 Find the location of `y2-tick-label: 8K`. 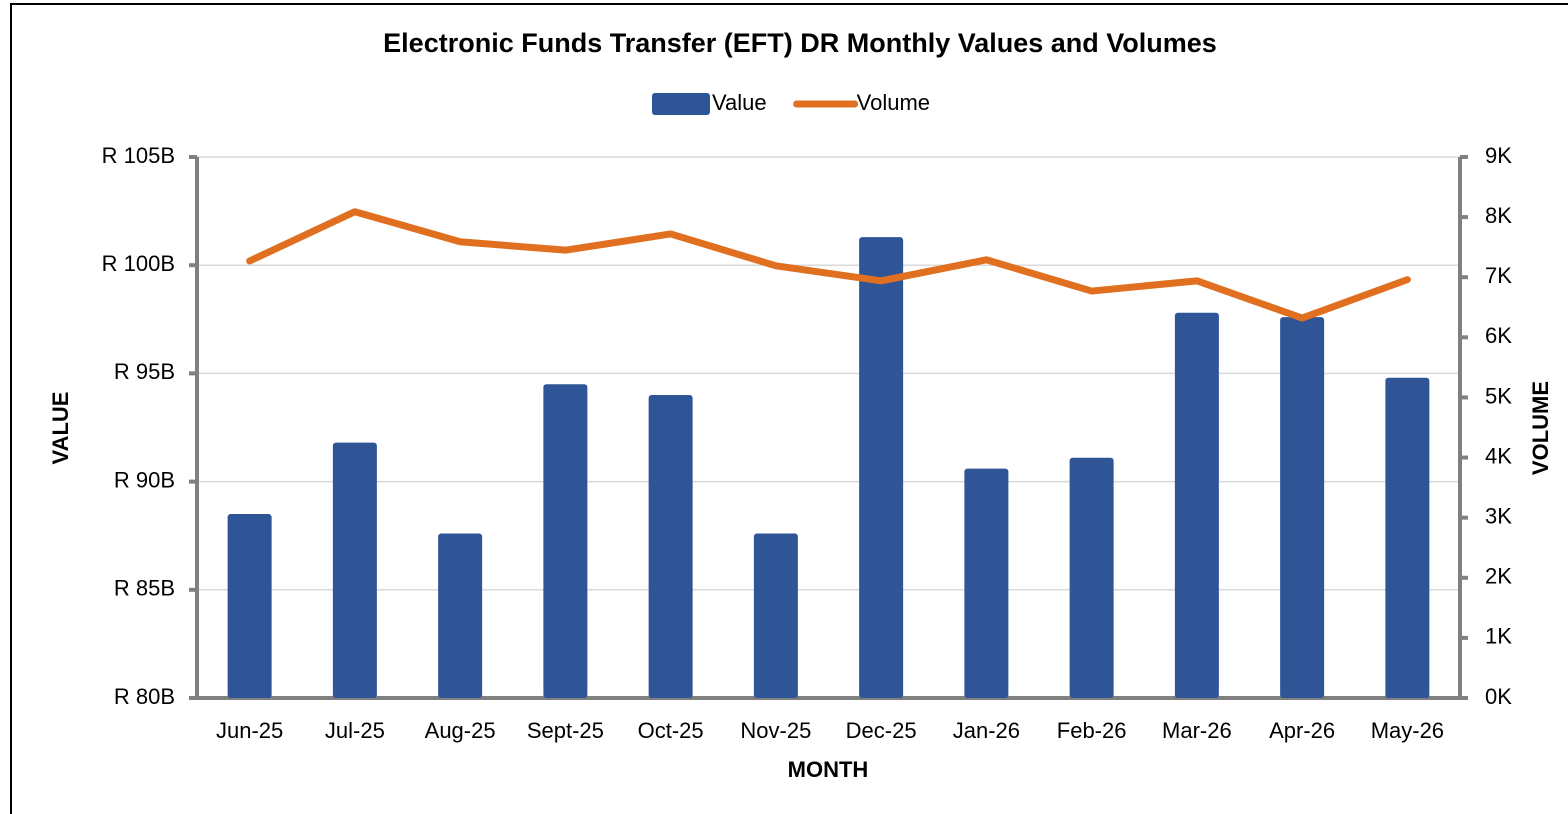

y2-tick-label: 8K is located at coordinates (1498, 215).